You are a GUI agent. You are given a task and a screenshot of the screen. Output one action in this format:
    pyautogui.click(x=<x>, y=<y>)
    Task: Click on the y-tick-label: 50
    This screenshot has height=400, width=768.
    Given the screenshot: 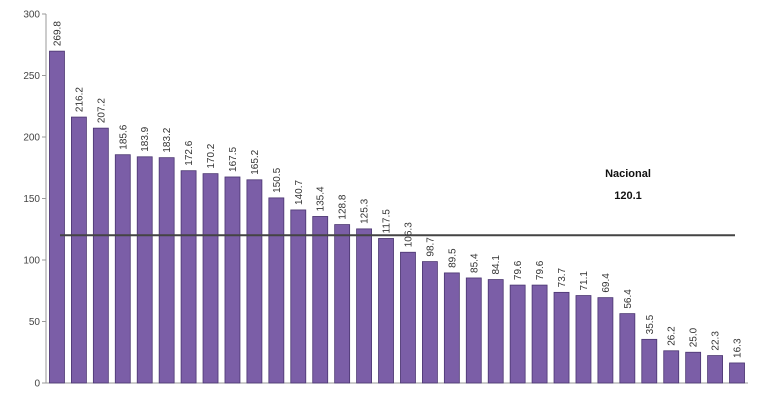 What is the action you would take?
    pyautogui.click(x=35, y=322)
    